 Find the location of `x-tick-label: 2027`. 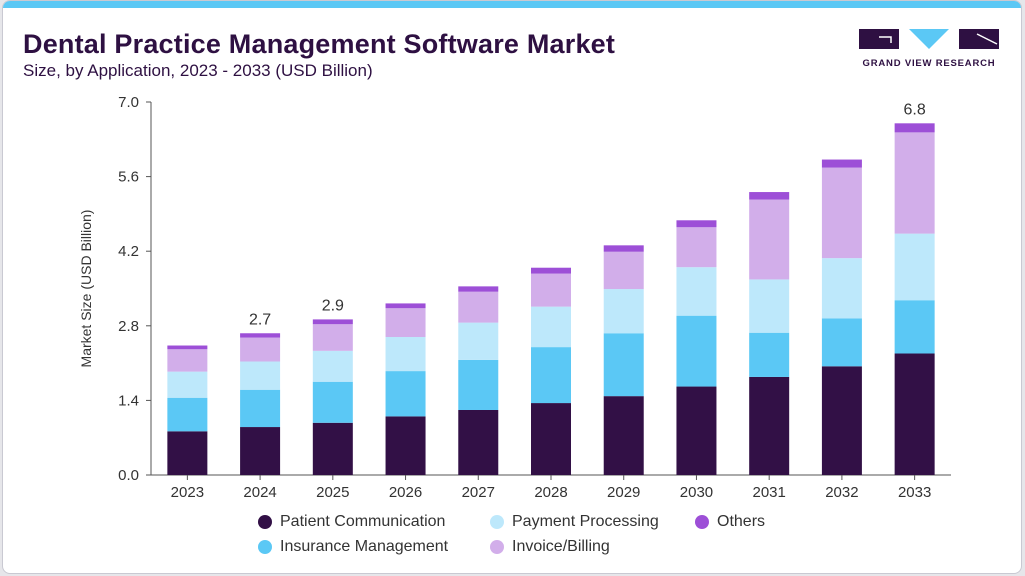

x-tick-label: 2027 is located at coordinates (478, 492).